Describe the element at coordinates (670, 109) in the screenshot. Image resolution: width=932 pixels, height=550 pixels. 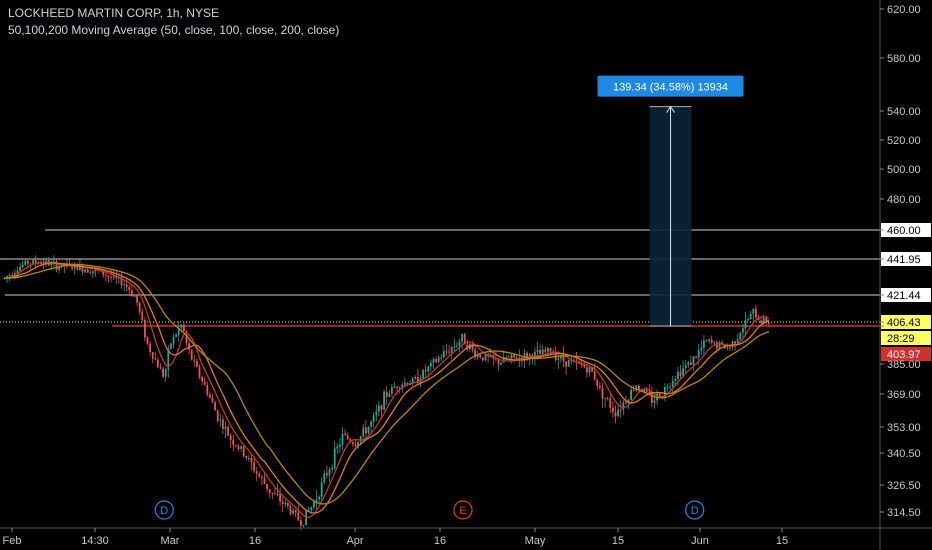
I see `measure-arrow-head` at that location.